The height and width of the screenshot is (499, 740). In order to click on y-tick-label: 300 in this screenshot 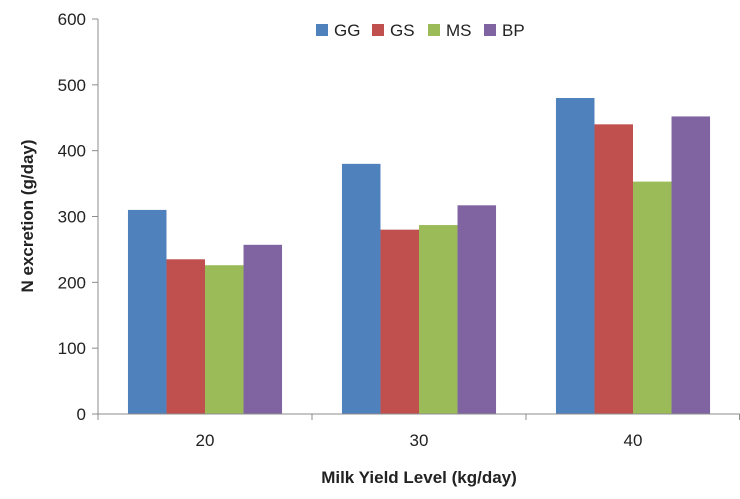, I will do `click(72, 217)`.